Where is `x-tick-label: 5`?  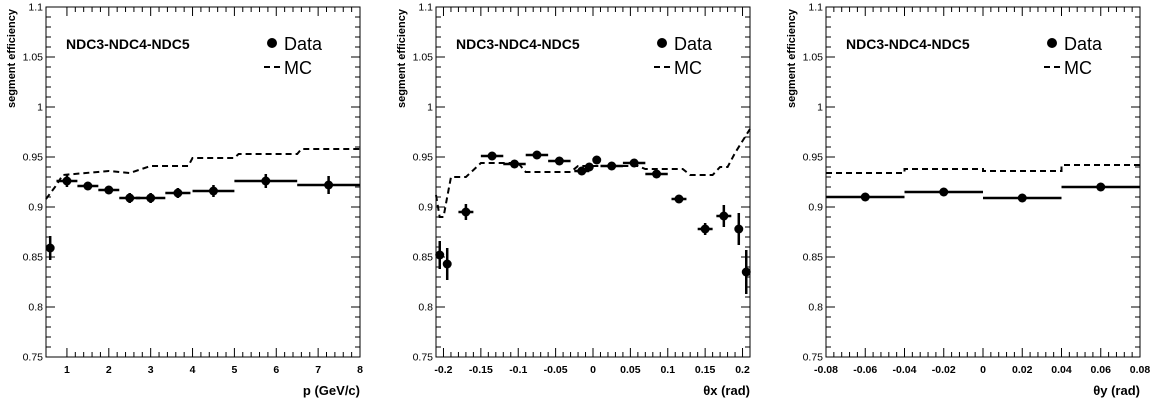
x-tick-label: 5 is located at coordinates (234, 370).